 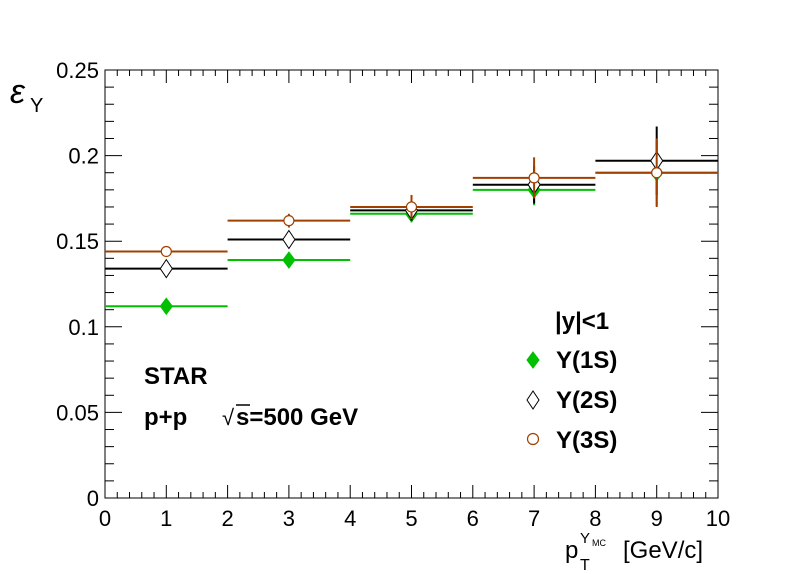 I want to click on x-axis-title-sup: Υ, so click(x=585, y=538).